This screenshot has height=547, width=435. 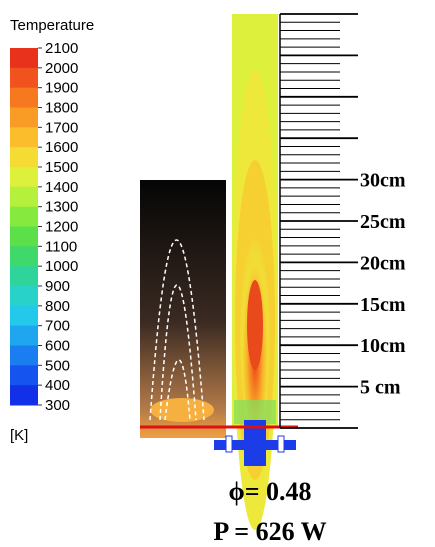 What do you see at coordinates (269, 491) in the screenshot?
I see `equivalence-ratio: ϕ= 0.48` at bounding box center [269, 491].